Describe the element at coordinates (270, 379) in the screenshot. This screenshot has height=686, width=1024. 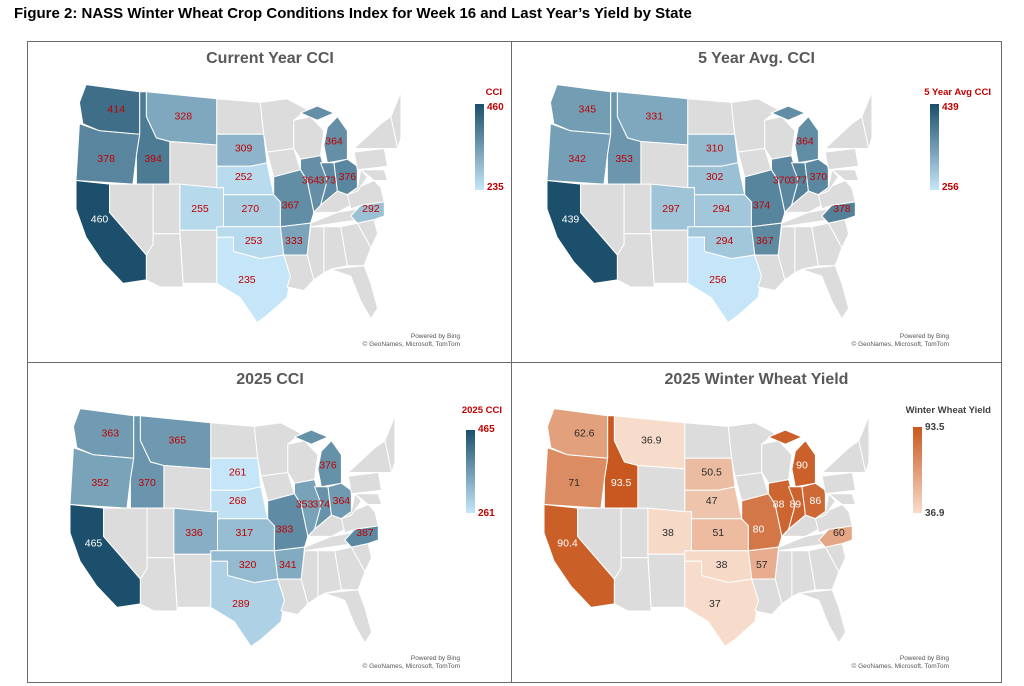
I see `panel-title: 2025 CCI` at that location.